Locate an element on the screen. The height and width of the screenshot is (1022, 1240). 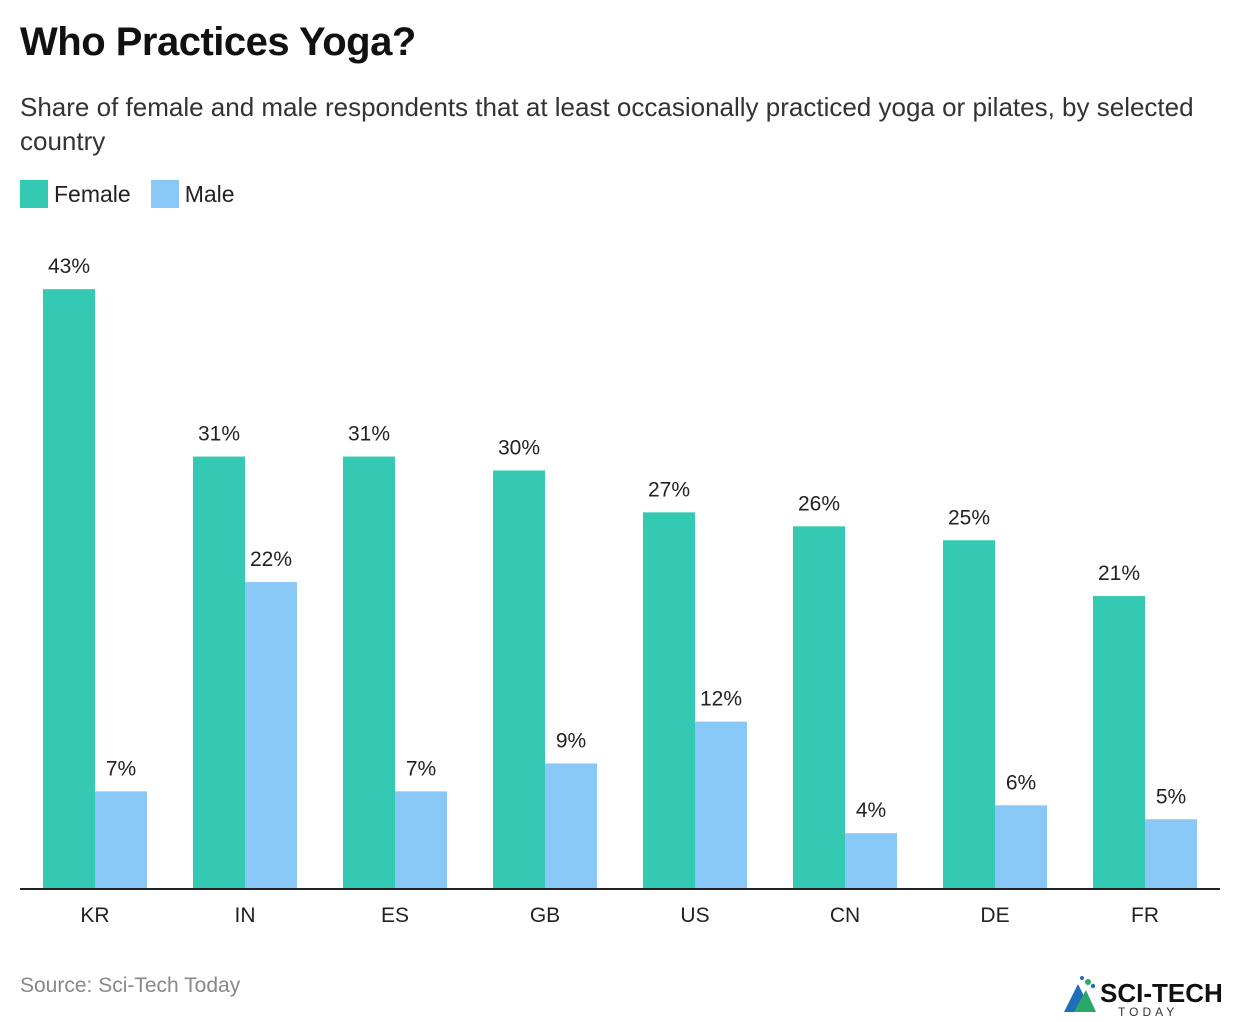
data-label-female-in: 31% is located at coordinates (219, 434).